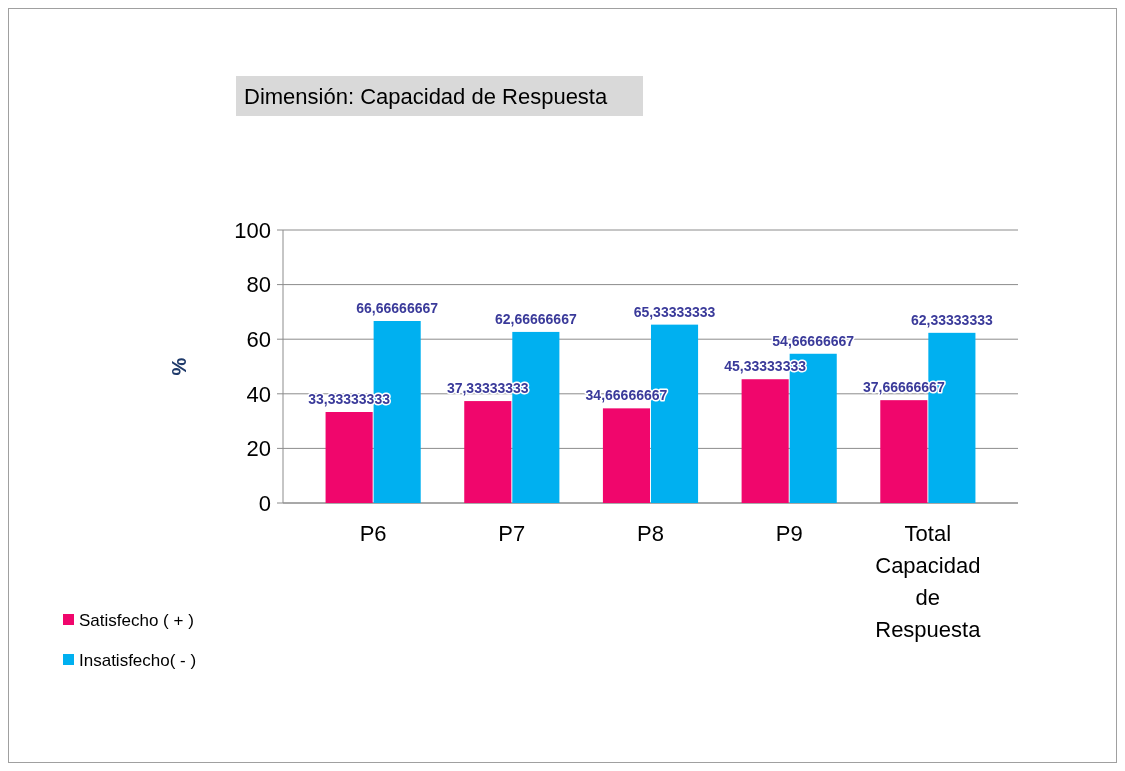  I want to click on y-tick-label: 60, so click(258, 339).